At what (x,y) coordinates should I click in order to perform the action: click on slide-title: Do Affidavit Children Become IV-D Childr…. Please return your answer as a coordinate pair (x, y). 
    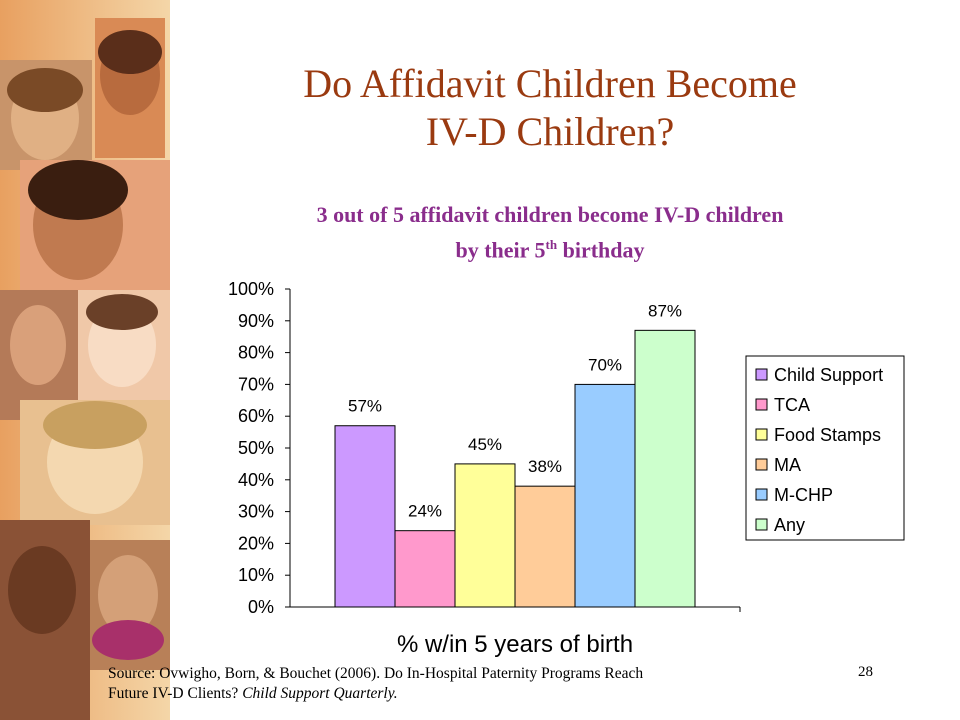
    Looking at the image, I should click on (550, 108).